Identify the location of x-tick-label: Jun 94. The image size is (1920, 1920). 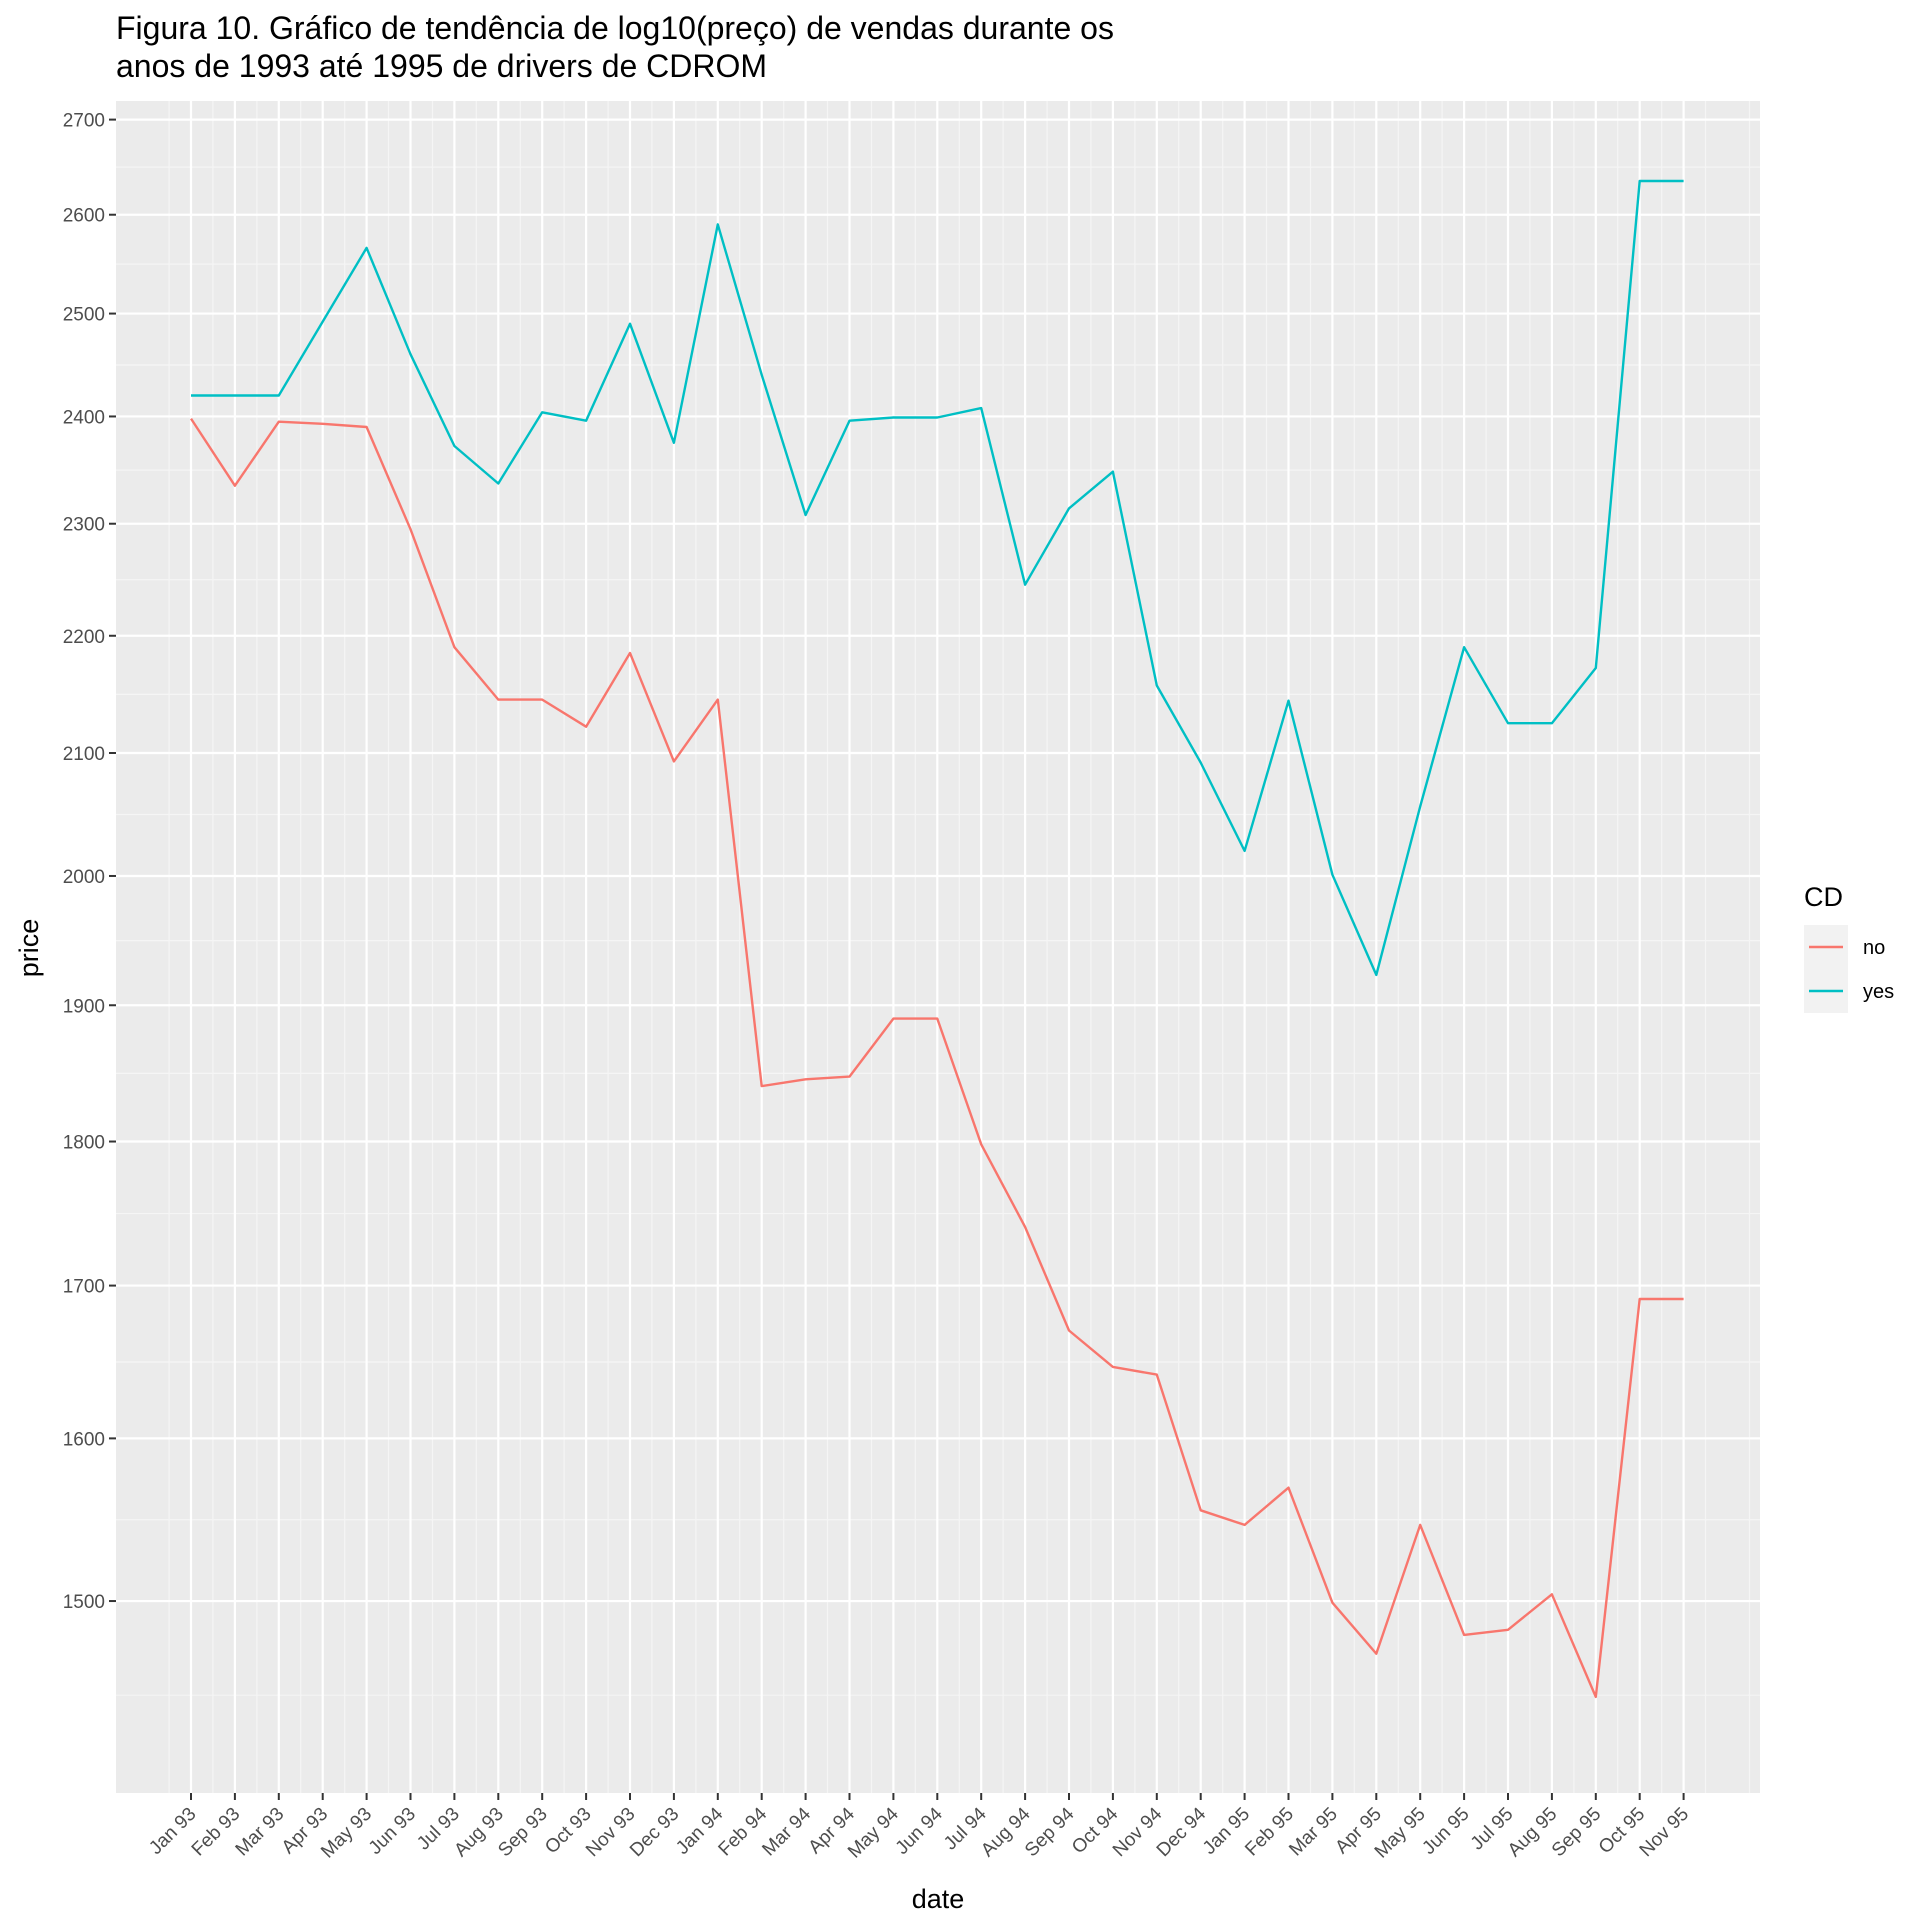
(919, 1830).